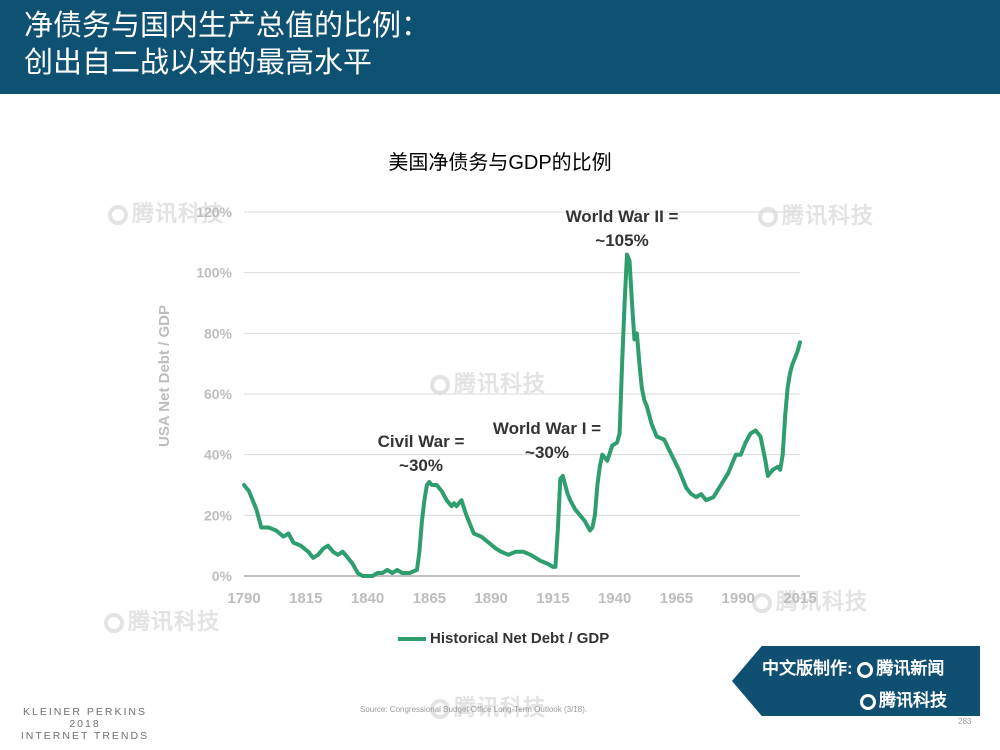 The image size is (1000, 750). What do you see at coordinates (222, 576) in the screenshot?
I see `y-tick-label: 0%` at bounding box center [222, 576].